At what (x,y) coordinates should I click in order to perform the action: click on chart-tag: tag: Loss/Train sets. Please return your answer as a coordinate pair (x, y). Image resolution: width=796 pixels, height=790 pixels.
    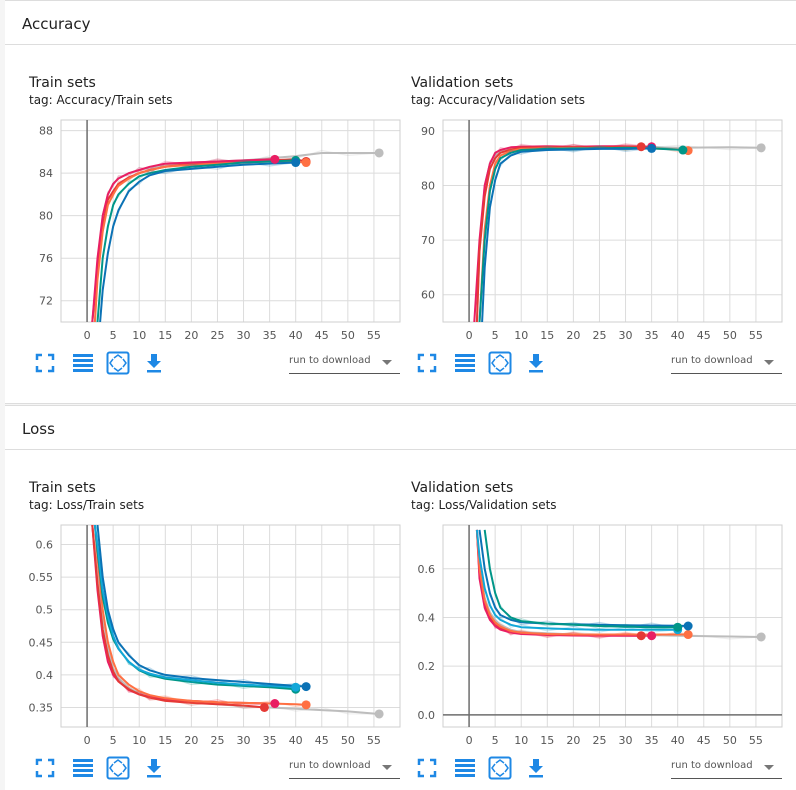
    Looking at the image, I should click on (87, 505).